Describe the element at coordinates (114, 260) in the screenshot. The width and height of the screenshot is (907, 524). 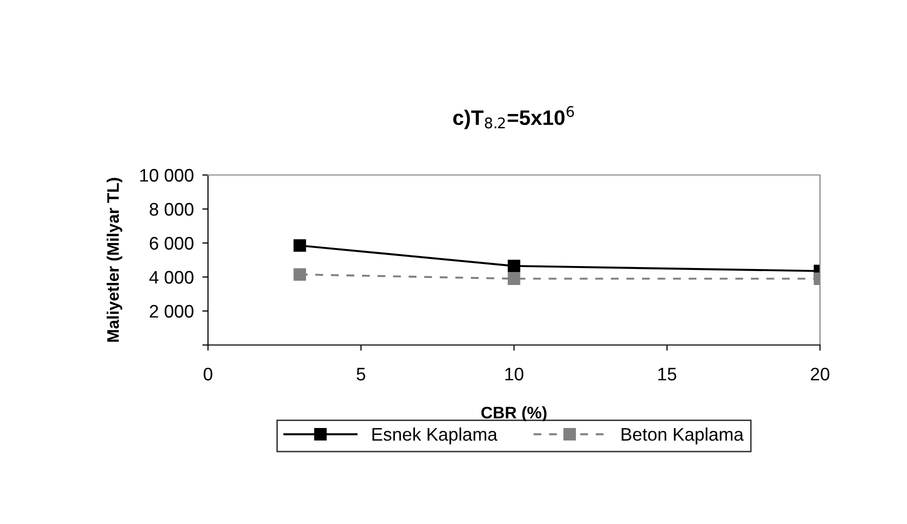
I see `y-axis-title: Maliyetler (Milyar TL)` at that location.